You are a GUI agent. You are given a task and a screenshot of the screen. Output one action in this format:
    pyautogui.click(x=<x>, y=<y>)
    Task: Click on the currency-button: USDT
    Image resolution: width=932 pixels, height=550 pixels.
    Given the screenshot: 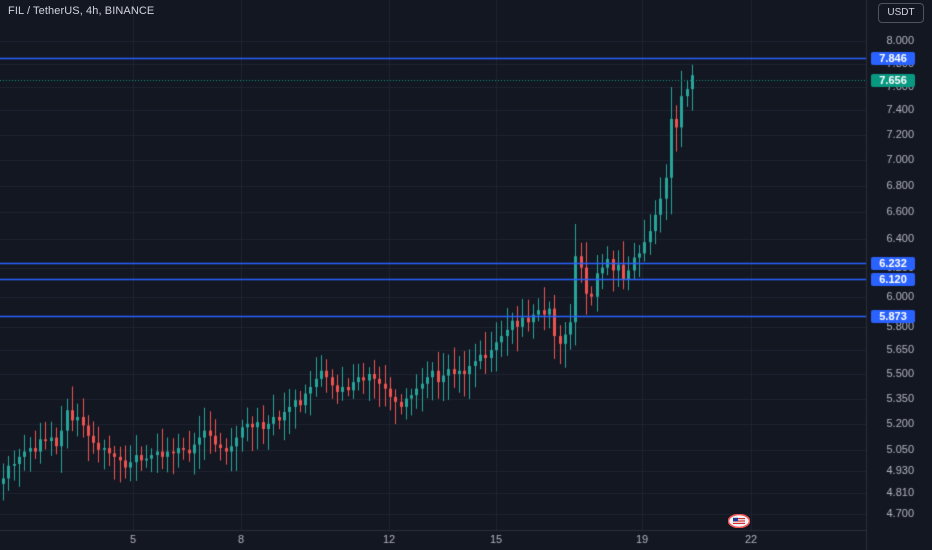 What is the action you would take?
    pyautogui.click(x=901, y=13)
    